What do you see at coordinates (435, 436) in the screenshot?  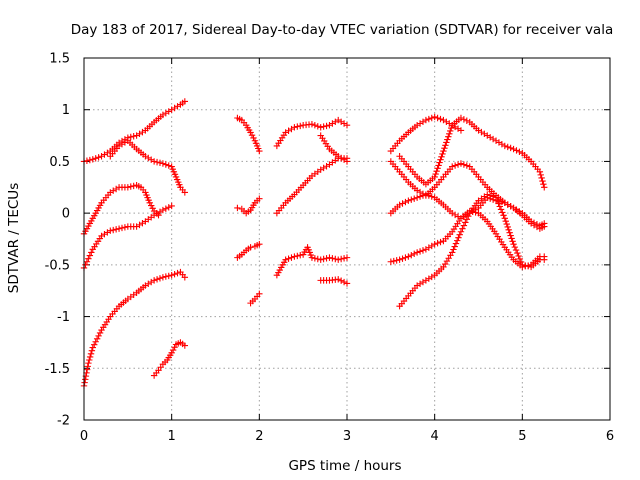 I see `x-tick-label: 4` at bounding box center [435, 436].